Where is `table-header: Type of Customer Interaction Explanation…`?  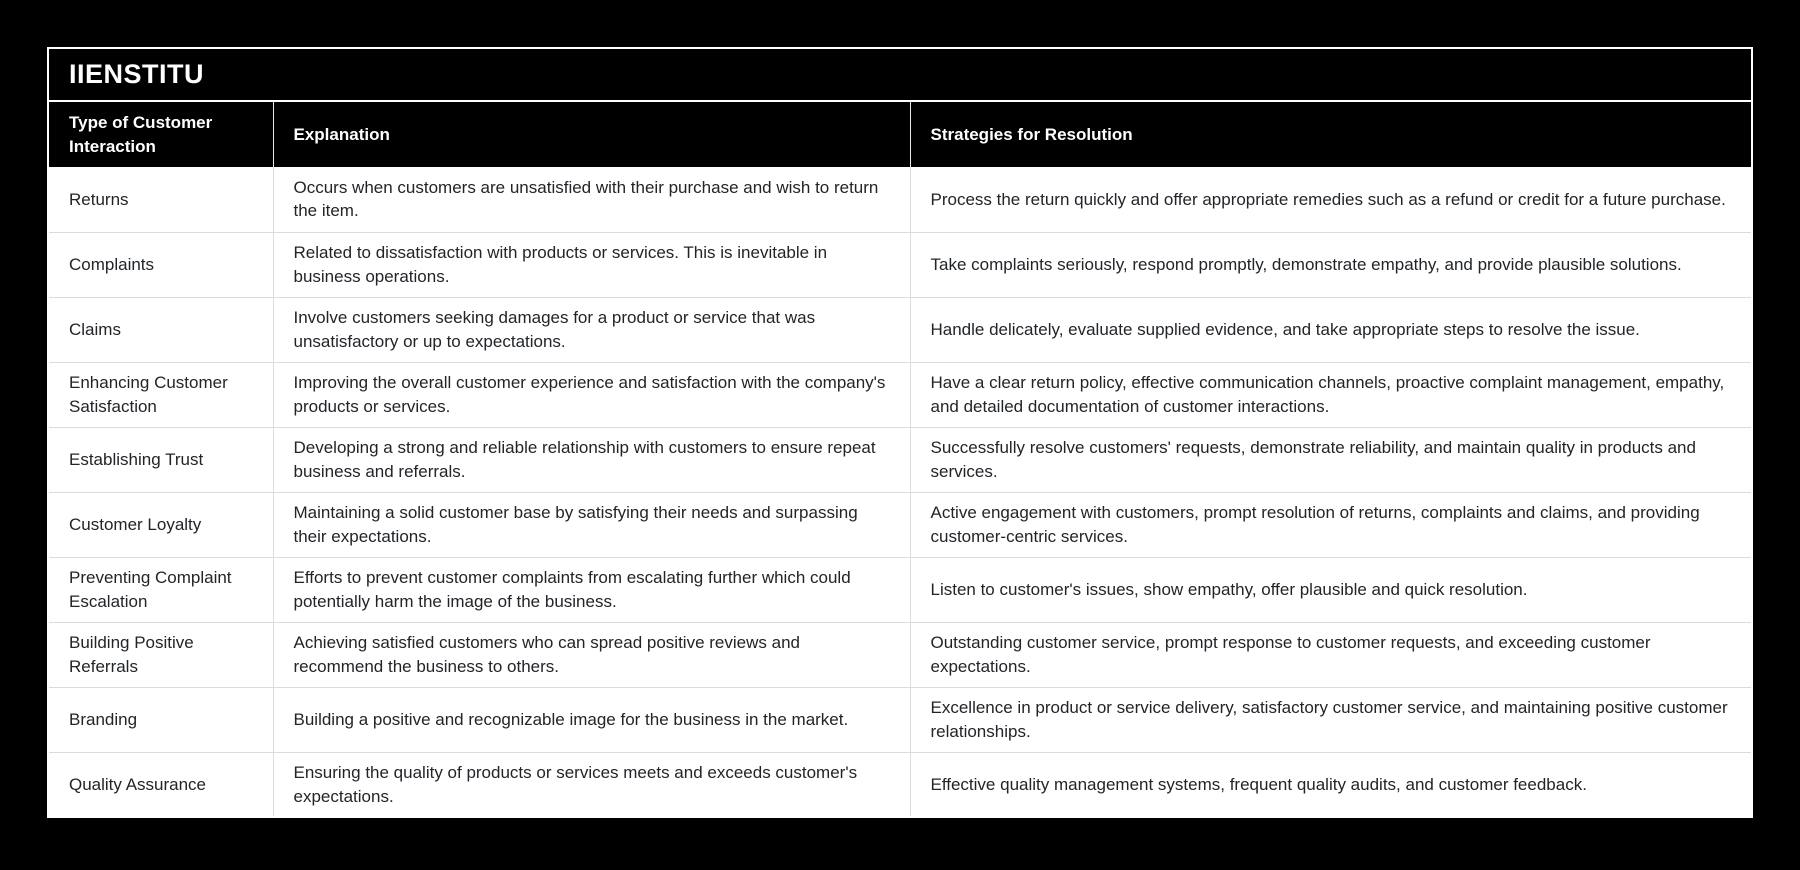
table-header: Type of Customer Interaction Explanation… is located at coordinates (900, 134).